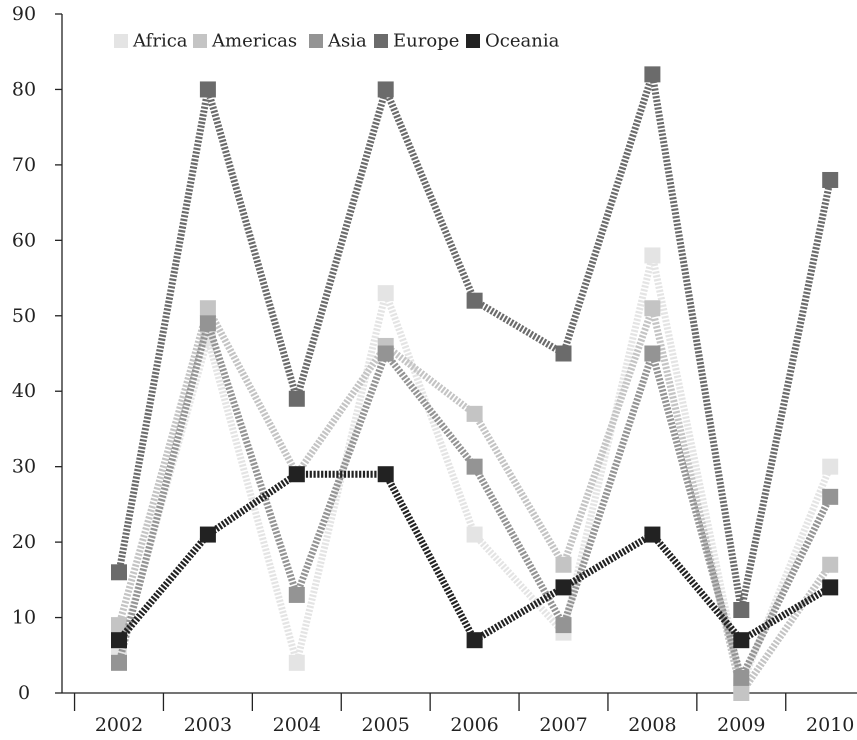 The image size is (857, 740). I want to click on y-tick-label: 0, so click(24, 693).